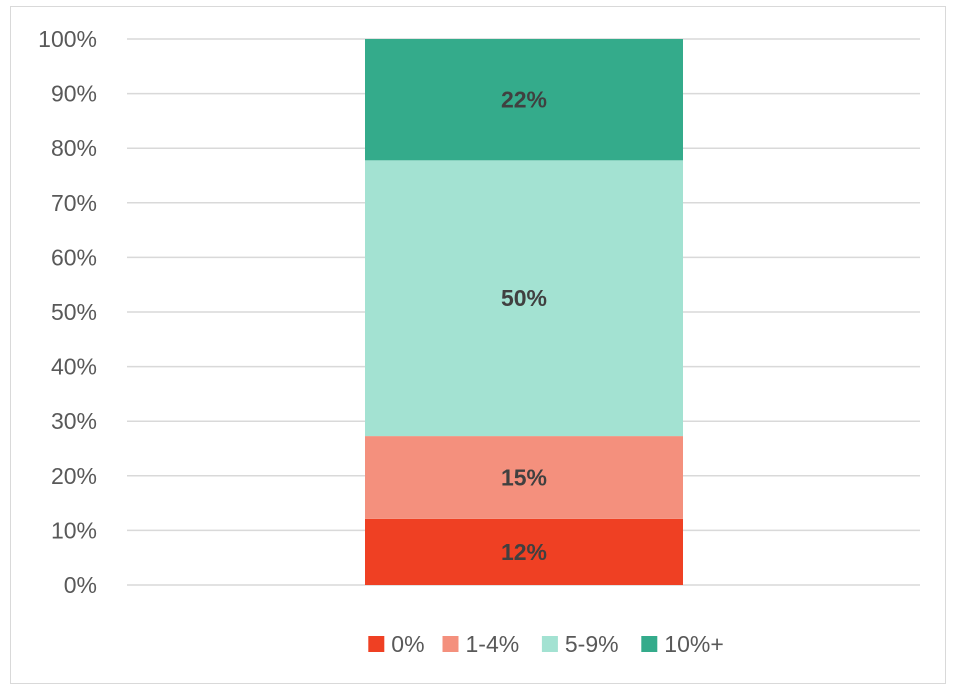  Describe the element at coordinates (74, 476) in the screenshot. I see `y-tick-label: 20%` at that location.